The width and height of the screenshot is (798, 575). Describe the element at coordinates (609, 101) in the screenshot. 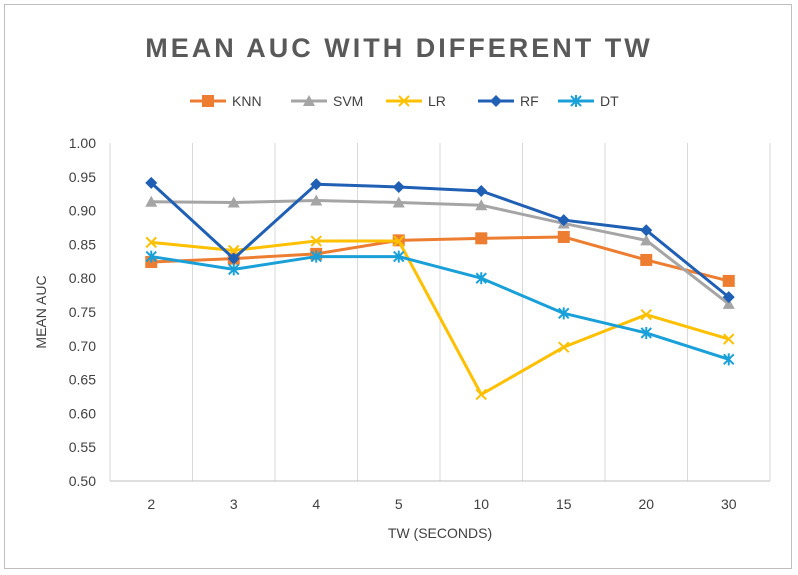

I see `legend-label: DT` at that location.